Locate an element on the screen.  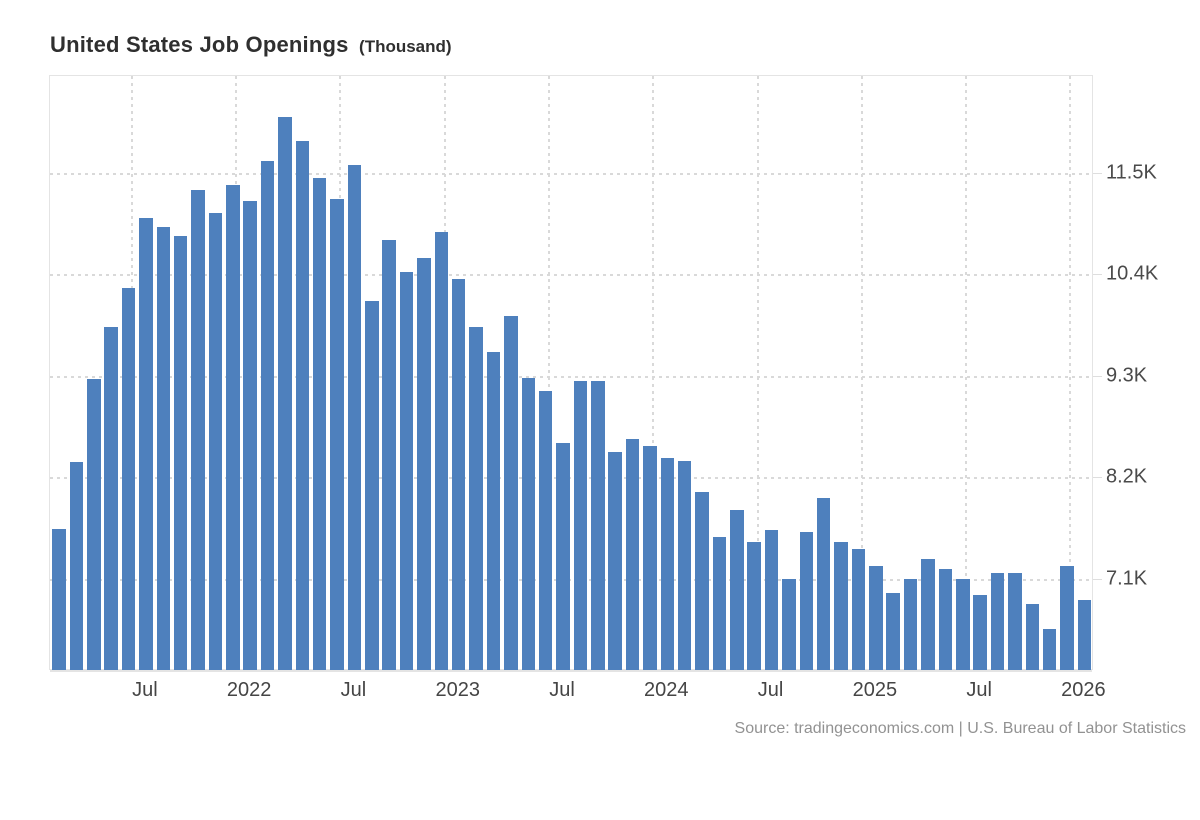
x-tick-label: 2023 is located at coordinates (457, 690).